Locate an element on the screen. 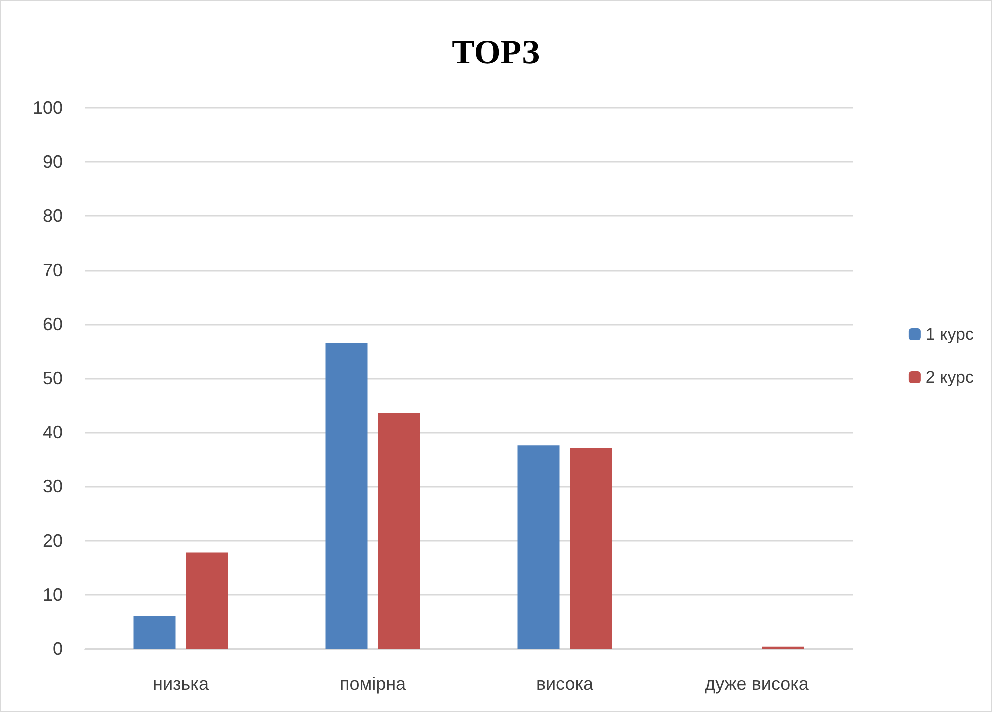 This screenshot has width=992, height=712. y-tick-label: 90 is located at coordinates (52, 162).